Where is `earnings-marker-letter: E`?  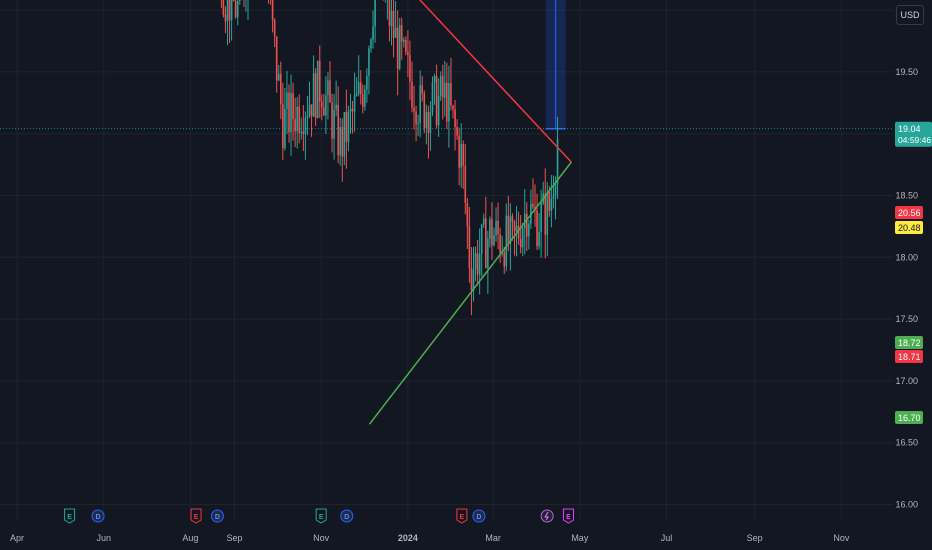
earnings-marker-letter: E is located at coordinates (462, 517).